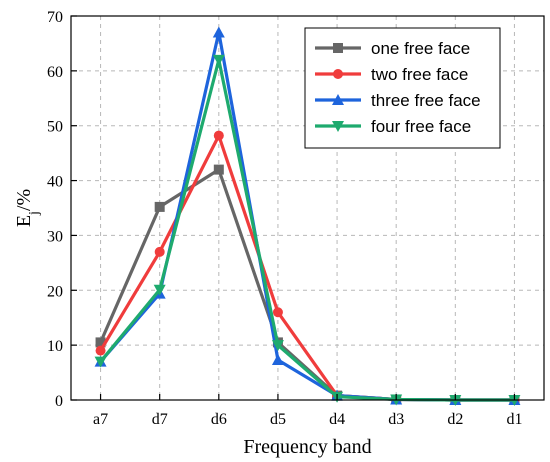 This screenshot has width=550, height=462. Describe the element at coordinates (219, 419) in the screenshot. I see `x-tick-label: d6` at that location.